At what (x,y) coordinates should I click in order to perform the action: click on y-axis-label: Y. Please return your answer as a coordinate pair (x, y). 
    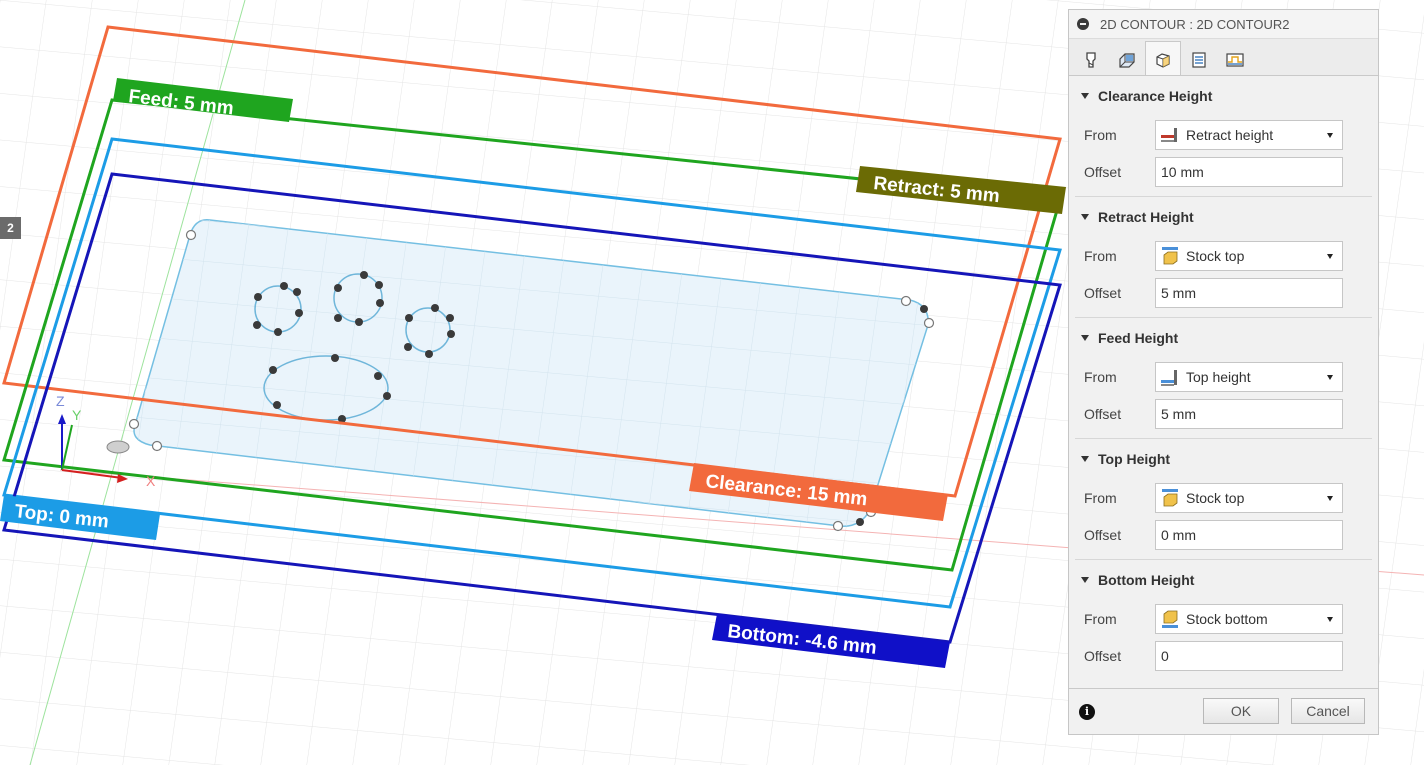
    Looking at the image, I should click on (77, 415).